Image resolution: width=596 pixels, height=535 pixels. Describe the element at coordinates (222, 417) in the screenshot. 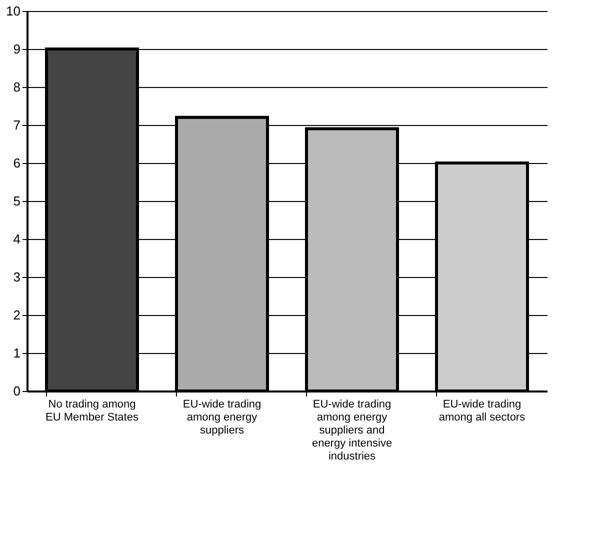

I see `x-tick-label: EU-wide trading among energy suppliers` at that location.